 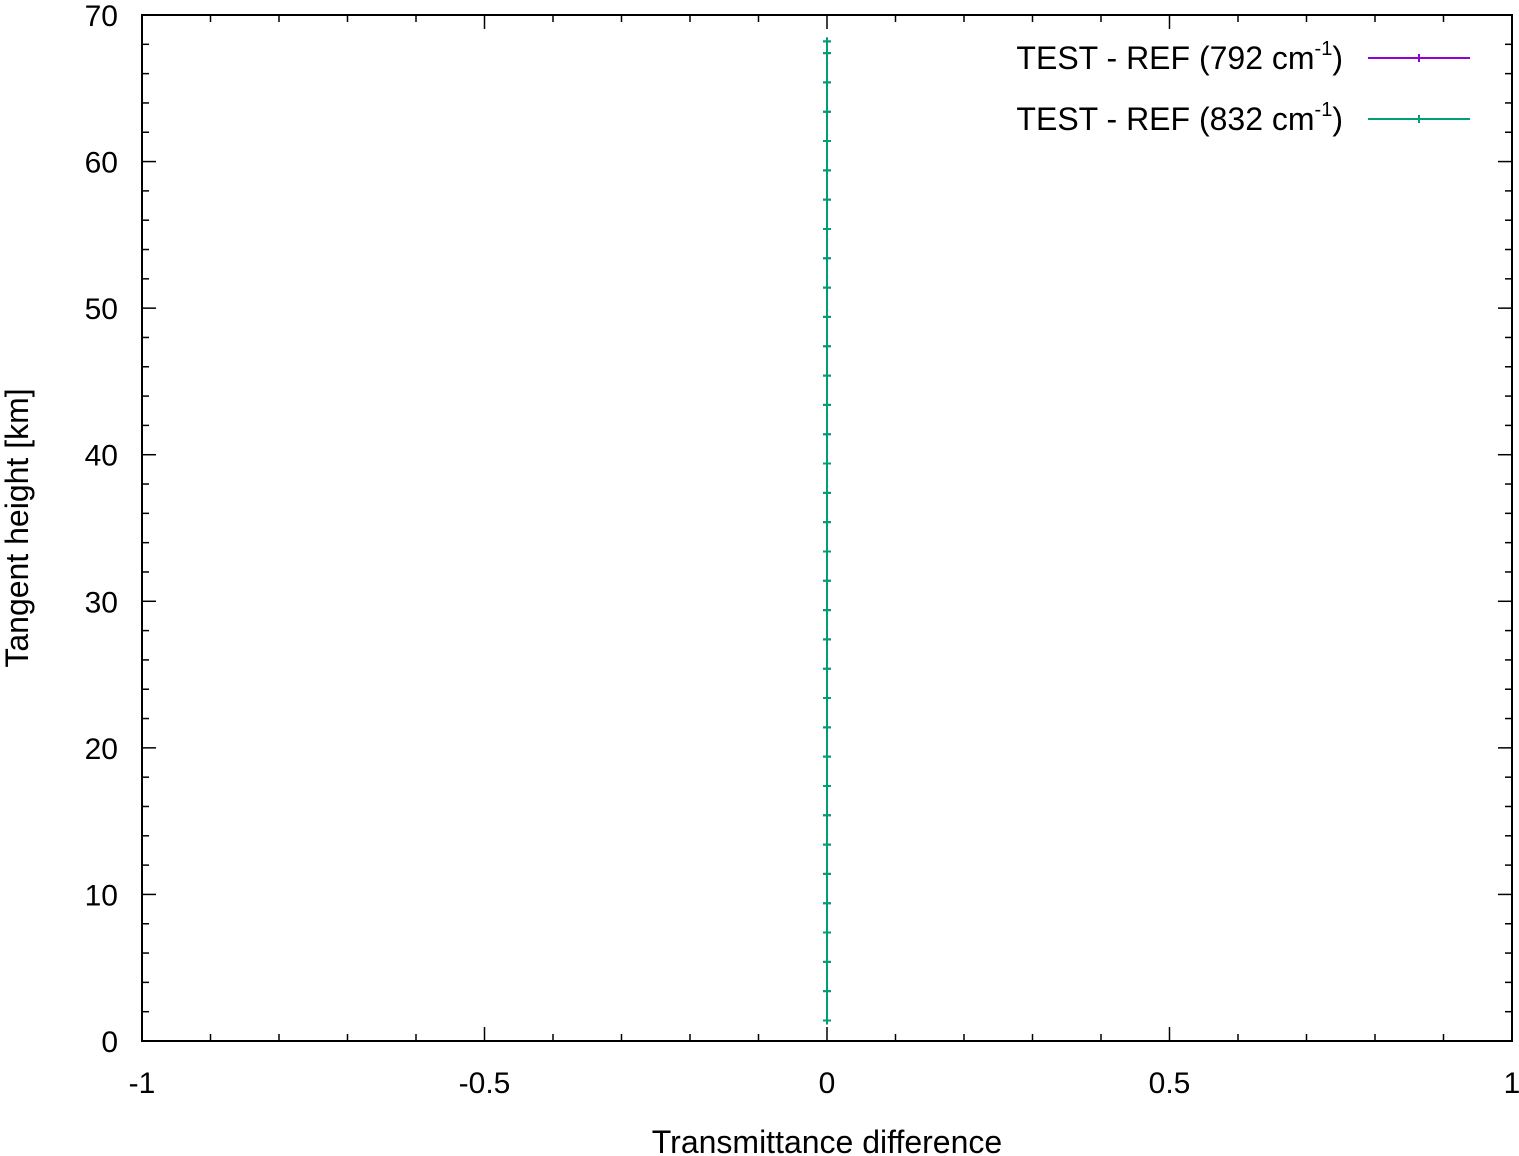 What do you see at coordinates (101, 602) in the screenshot?
I see `y-tick-label: 30` at bounding box center [101, 602].